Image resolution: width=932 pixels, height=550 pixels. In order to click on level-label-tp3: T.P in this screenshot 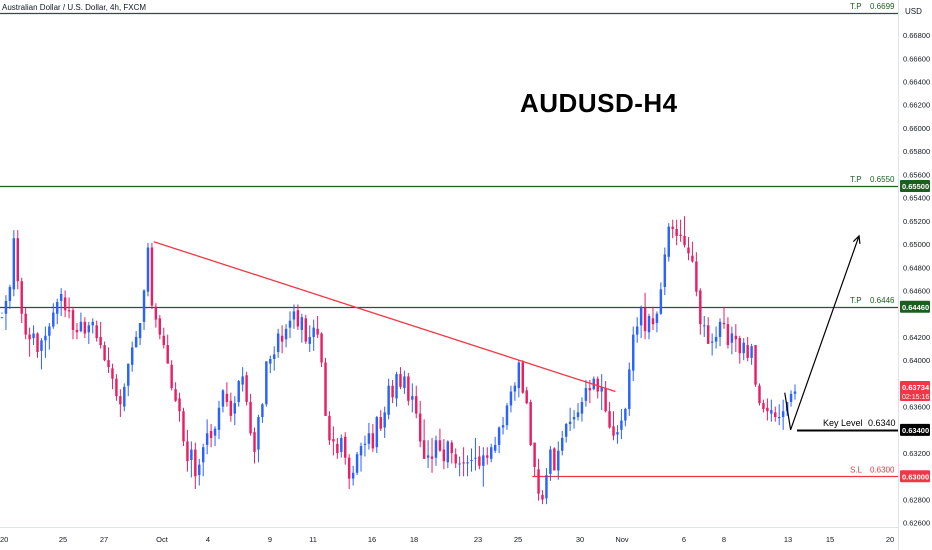, I will do `click(856, 6)`.